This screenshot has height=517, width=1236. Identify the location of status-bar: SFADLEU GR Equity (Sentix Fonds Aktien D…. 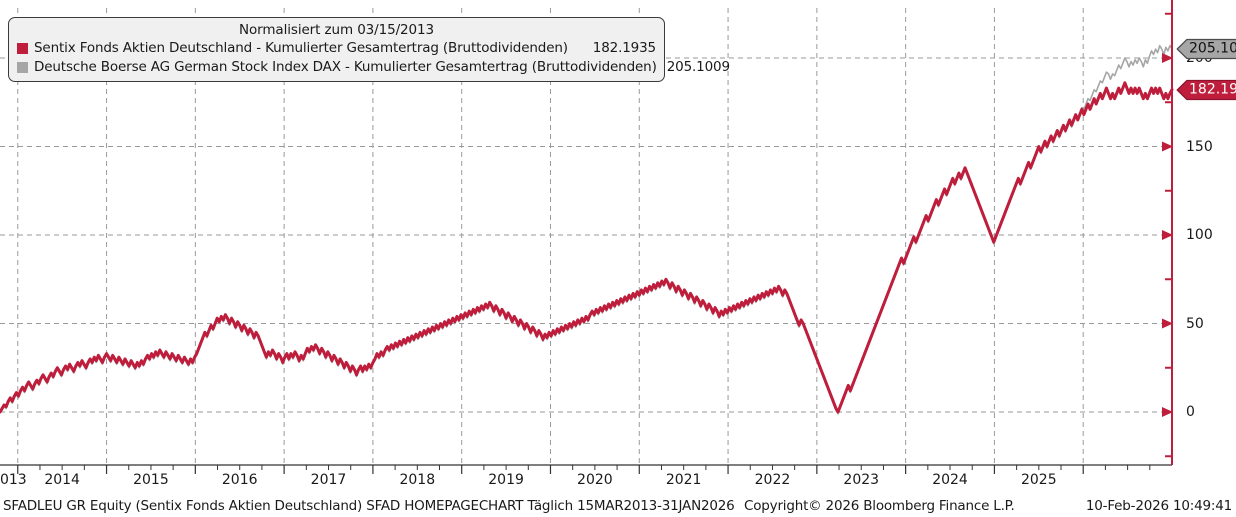
(618, 507).